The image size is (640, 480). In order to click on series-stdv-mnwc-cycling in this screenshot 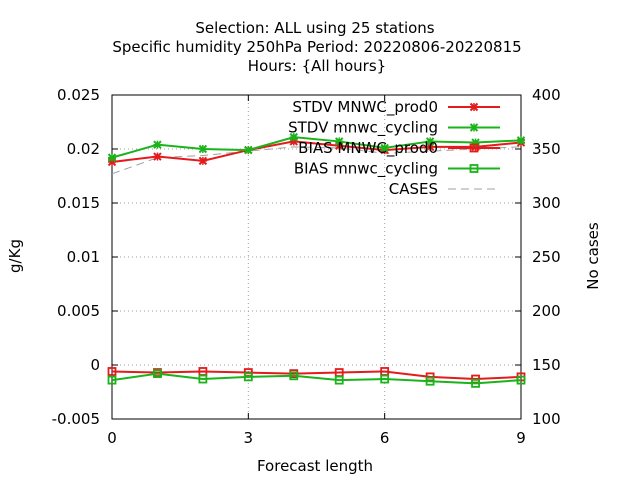, I will do `click(316, 147)`.